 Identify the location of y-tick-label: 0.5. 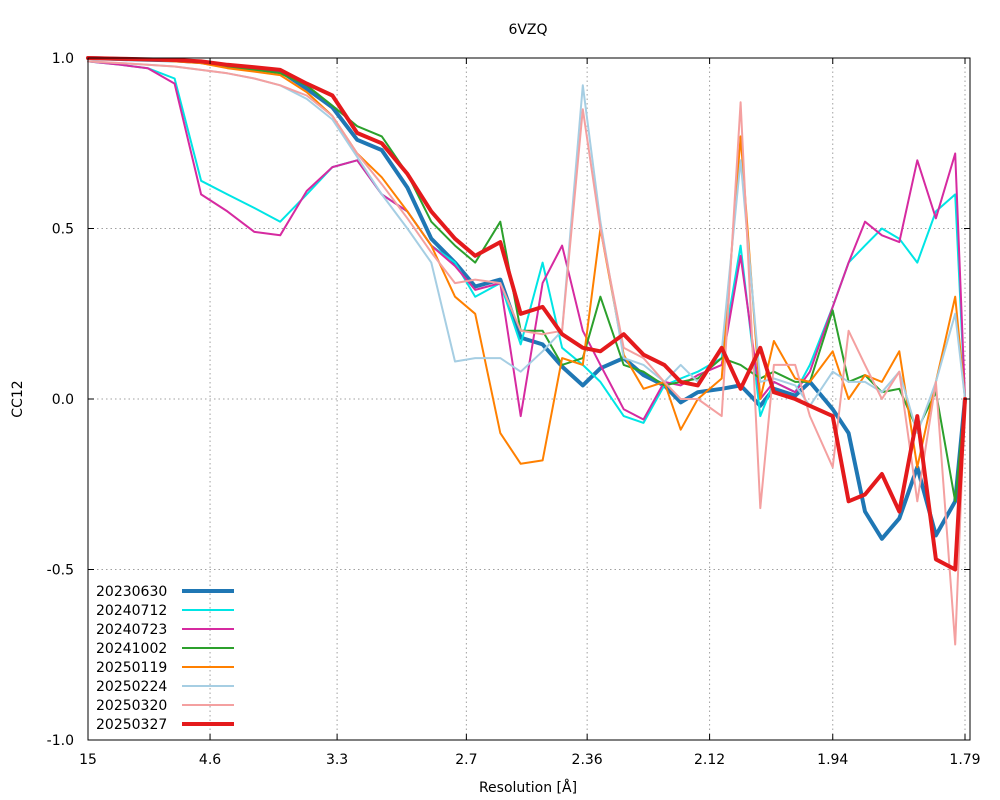
(63, 230).